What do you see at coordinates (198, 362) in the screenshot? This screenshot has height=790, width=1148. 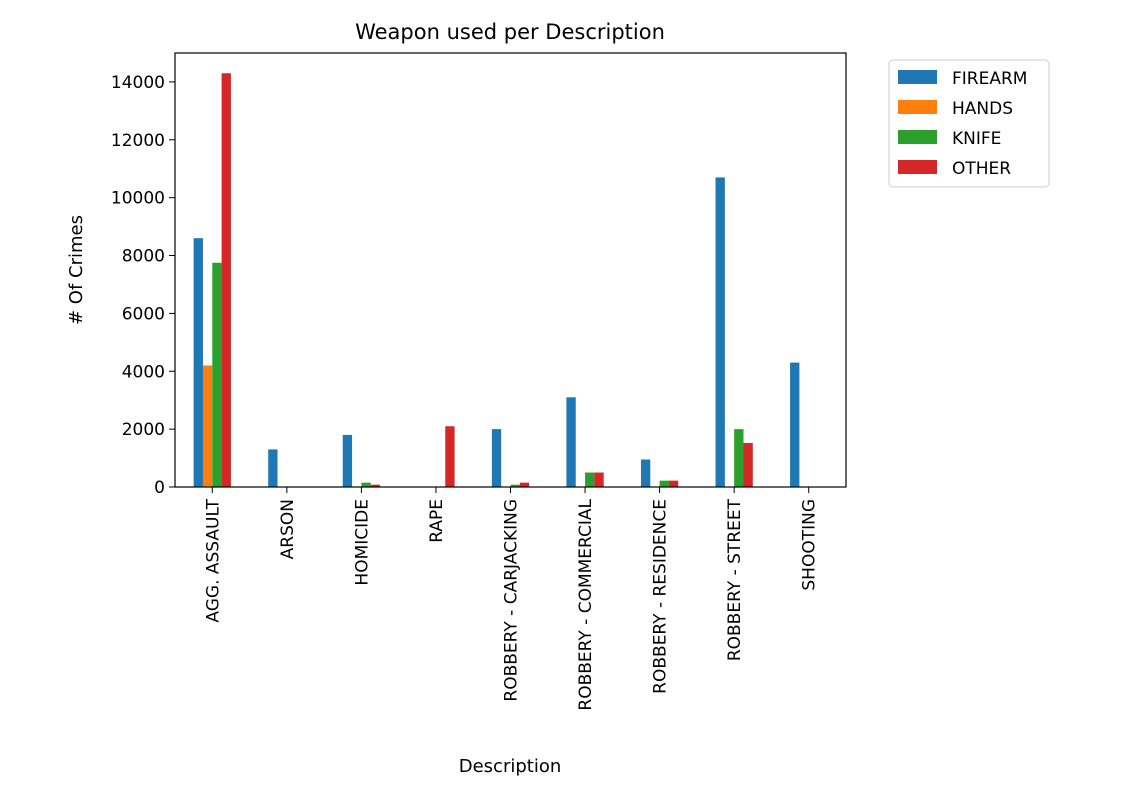 I see `bar-firearm-agg-assault` at bounding box center [198, 362].